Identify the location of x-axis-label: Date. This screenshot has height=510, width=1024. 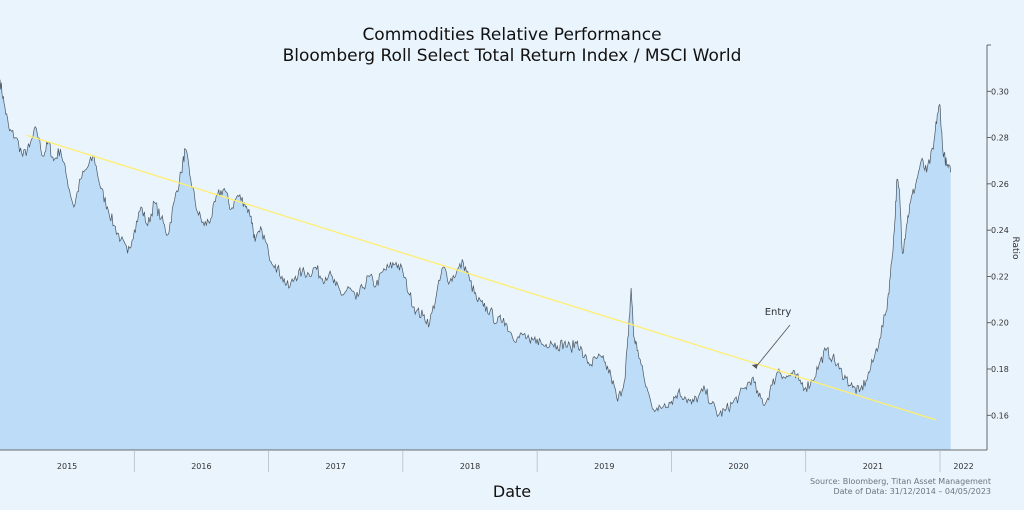
(512, 491).